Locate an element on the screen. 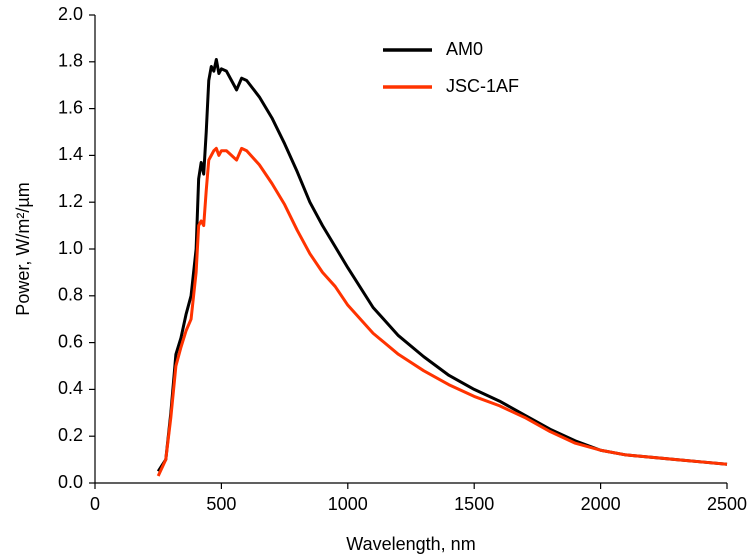 This screenshot has width=753, height=558. y-tick-label: 0.2 is located at coordinates (70, 435).